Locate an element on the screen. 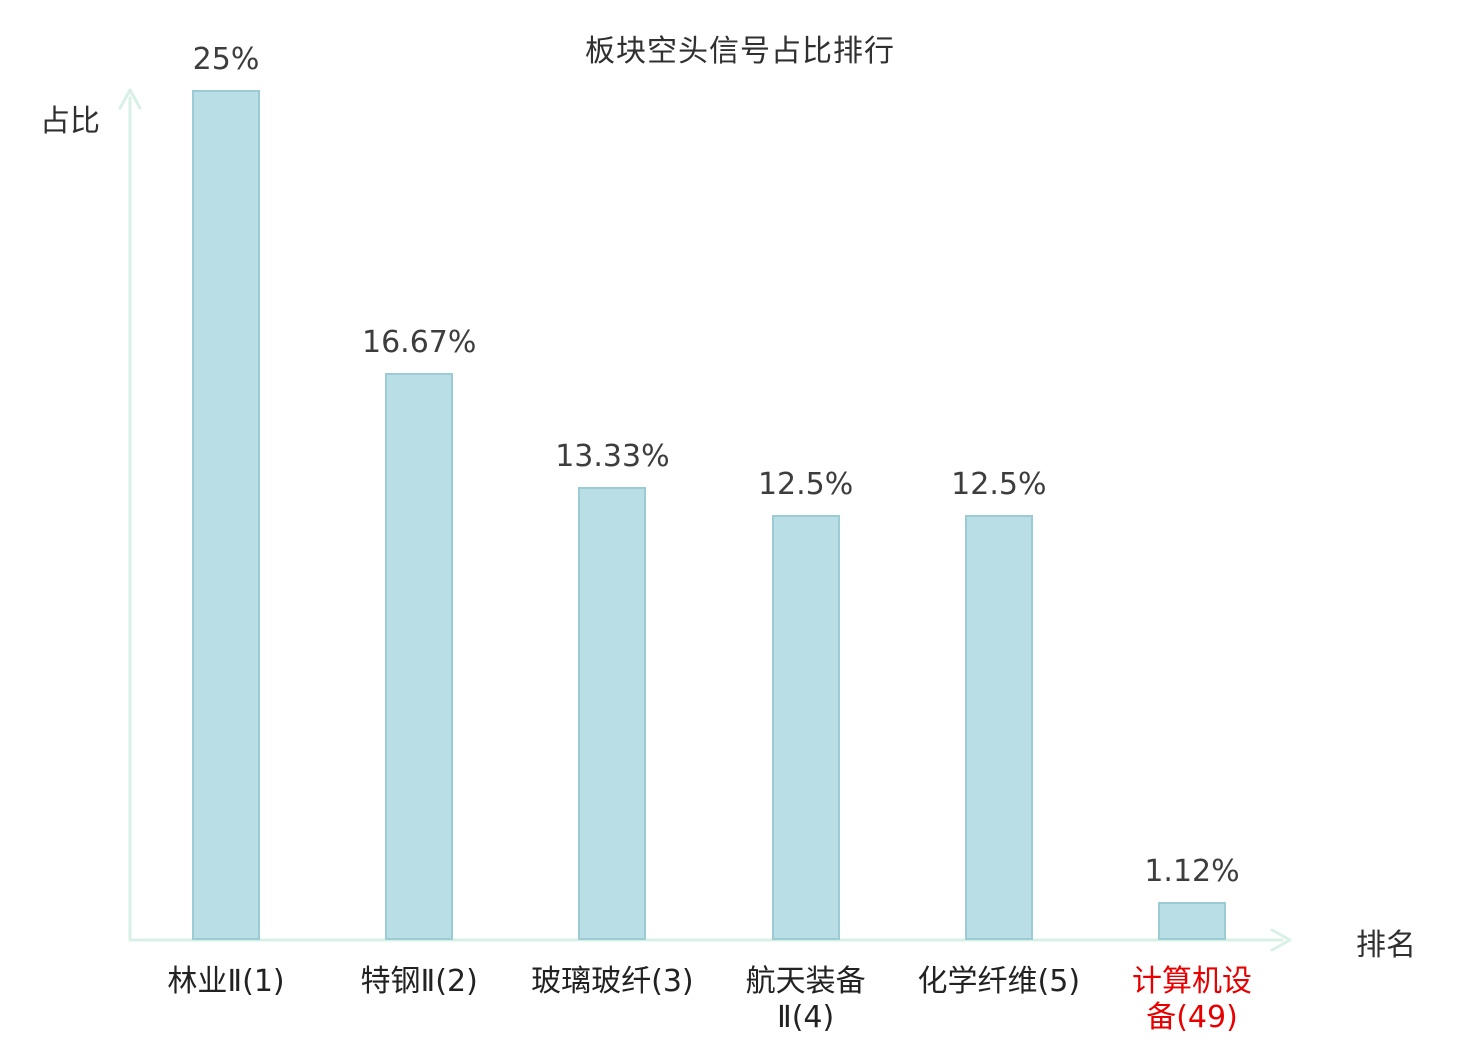 The image size is (1480, 1040). bar-value-label: 1.12% is located at coordinates (1192, 871).